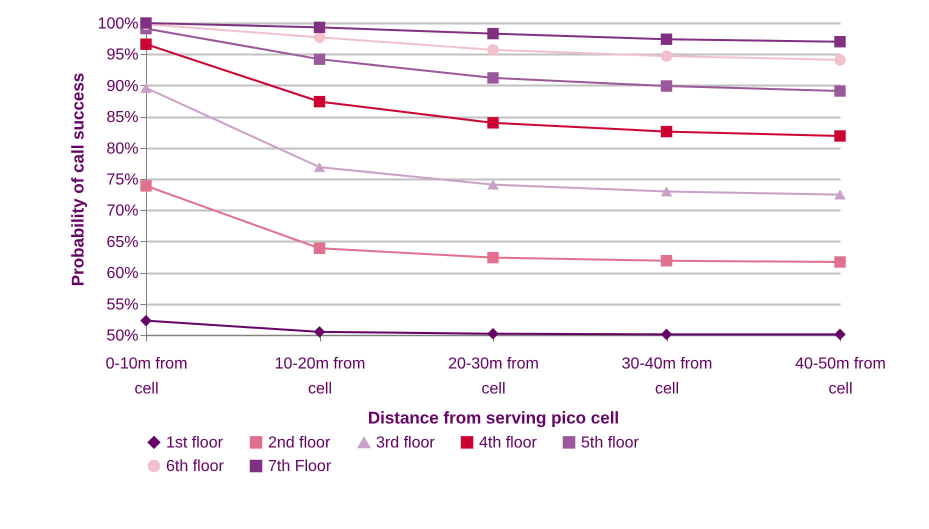 The height and width of the screenshot is (529, 929). I want to click on legend-label: 6th floor, so click(195, 466).